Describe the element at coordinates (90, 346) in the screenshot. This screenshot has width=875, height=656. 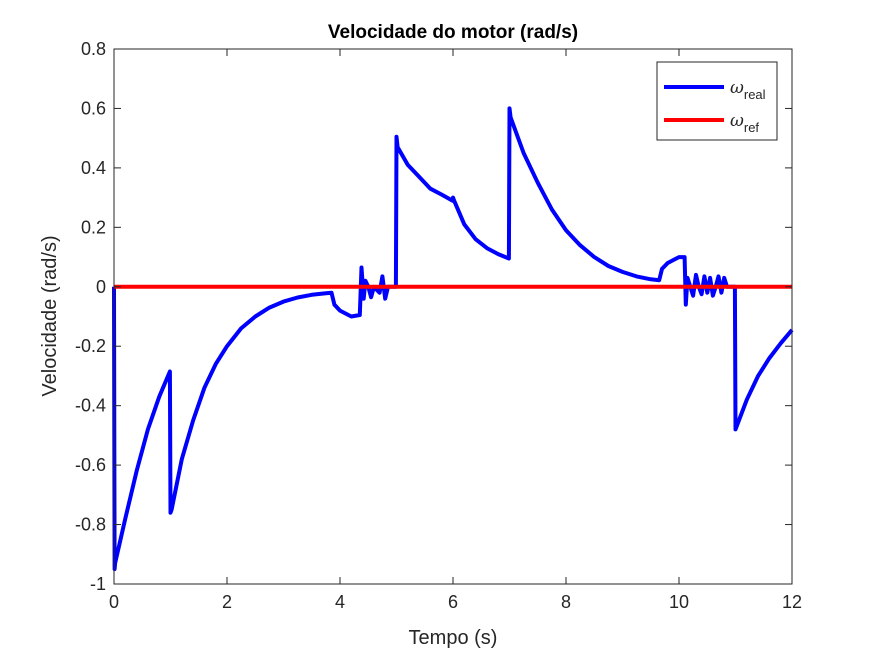
I see `y-tick-label: -0.2` at that location.